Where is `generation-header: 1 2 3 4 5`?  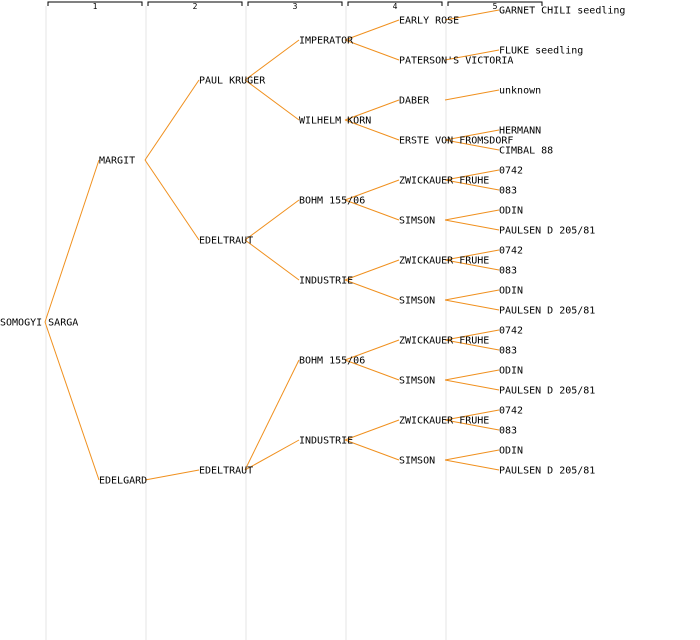 generation-header: 1 2 3 4 5 is located at coordinates (295, 6).